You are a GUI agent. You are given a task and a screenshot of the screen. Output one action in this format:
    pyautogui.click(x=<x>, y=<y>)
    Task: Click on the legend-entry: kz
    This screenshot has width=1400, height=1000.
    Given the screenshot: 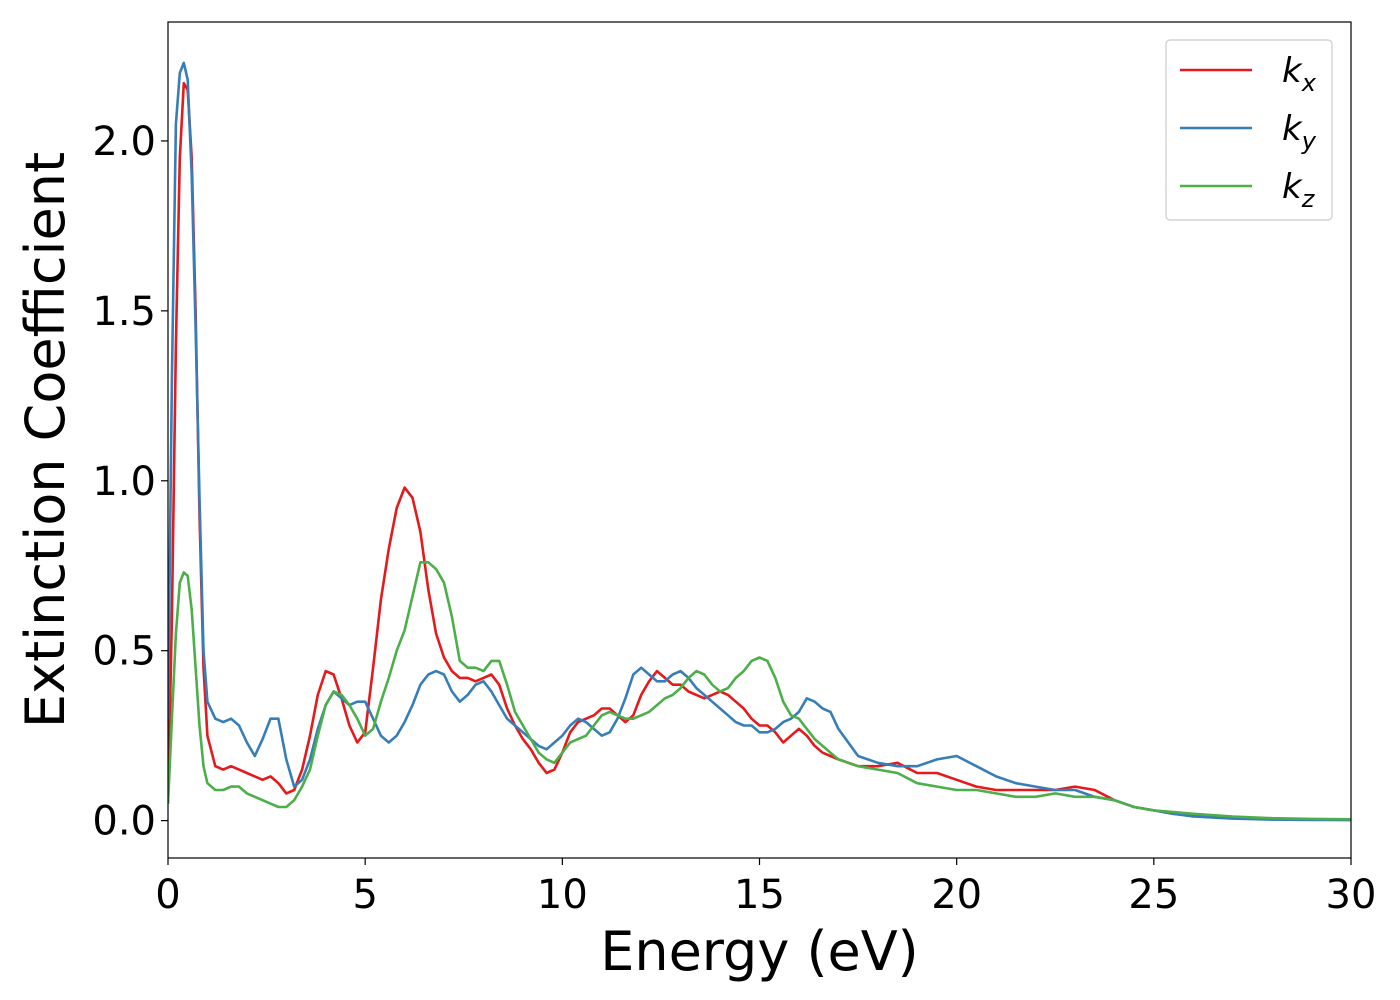 What is the action you would take?
    pyautogui.click(x=1299, y=190)
    